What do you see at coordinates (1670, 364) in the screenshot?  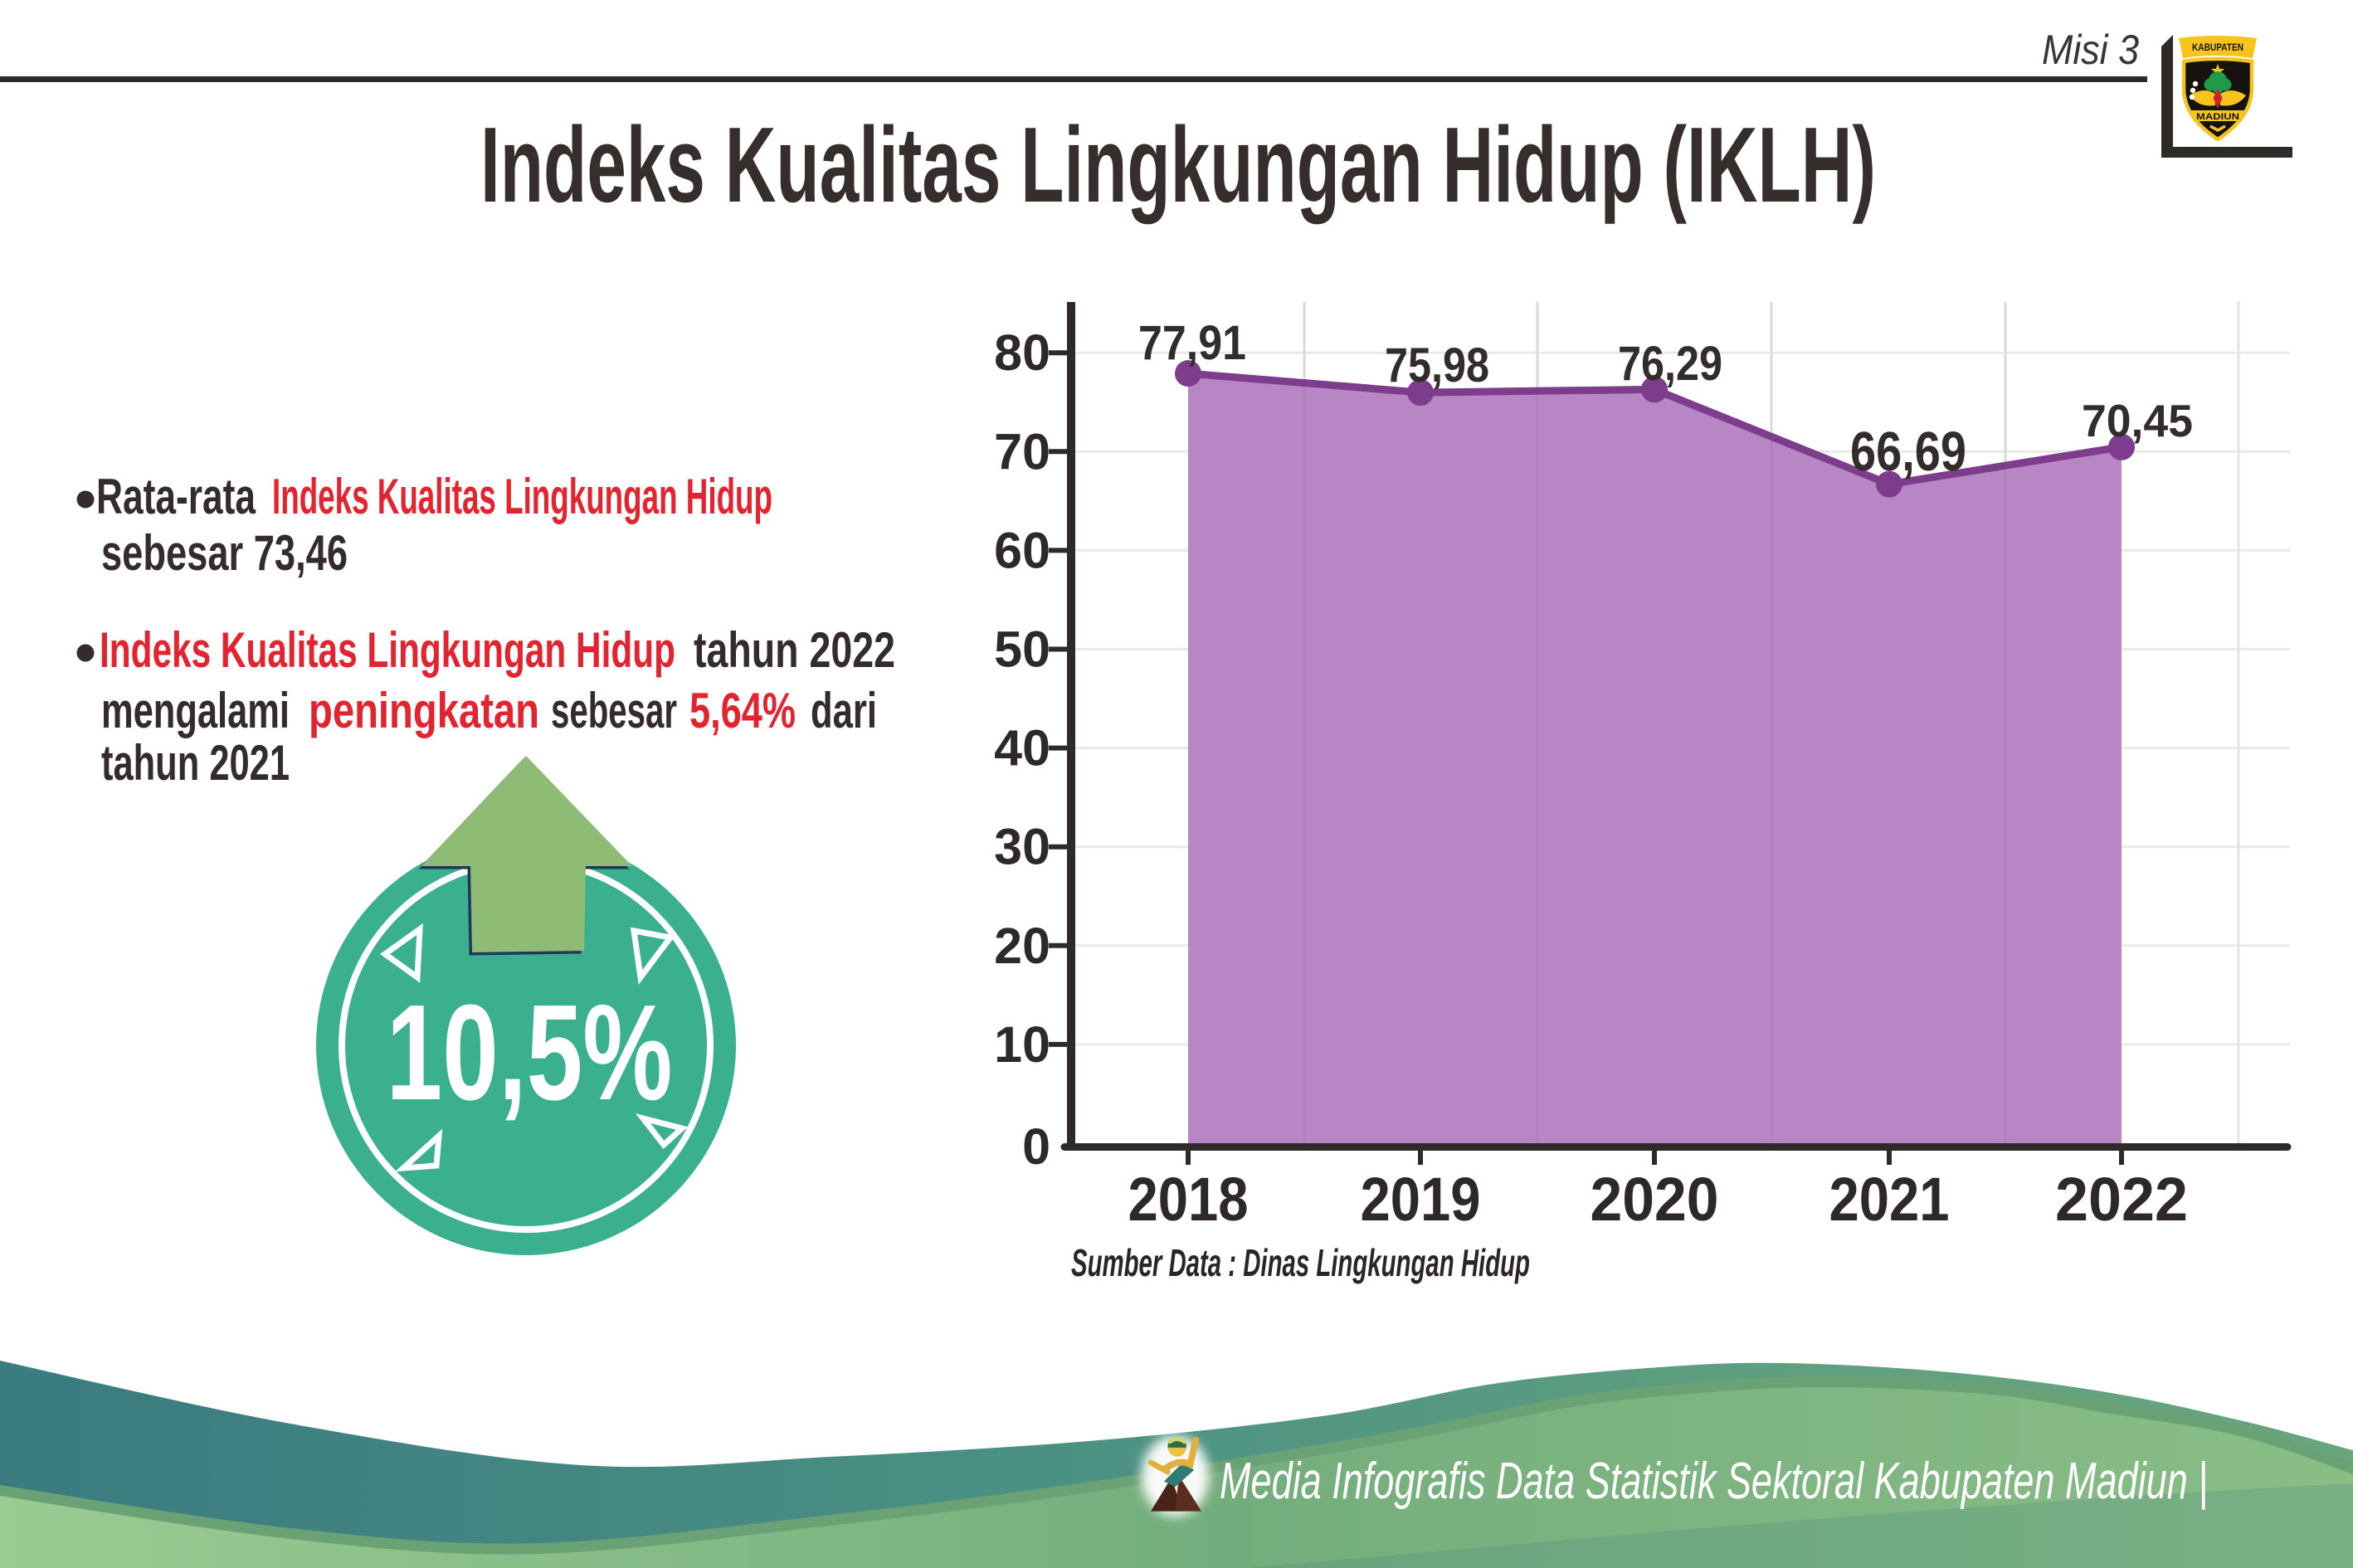 I see `svg-text: 76,29` at bounding box center [1670, 364].